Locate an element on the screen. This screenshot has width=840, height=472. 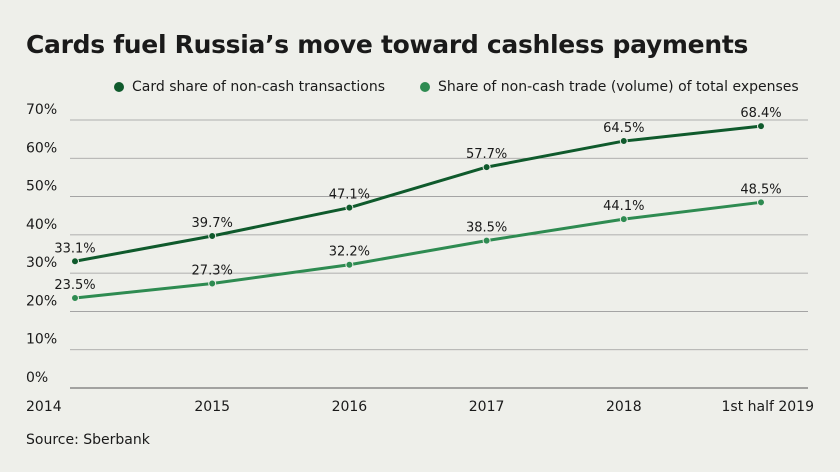
data-label: 44.1% is located at coordinates (623, 206).